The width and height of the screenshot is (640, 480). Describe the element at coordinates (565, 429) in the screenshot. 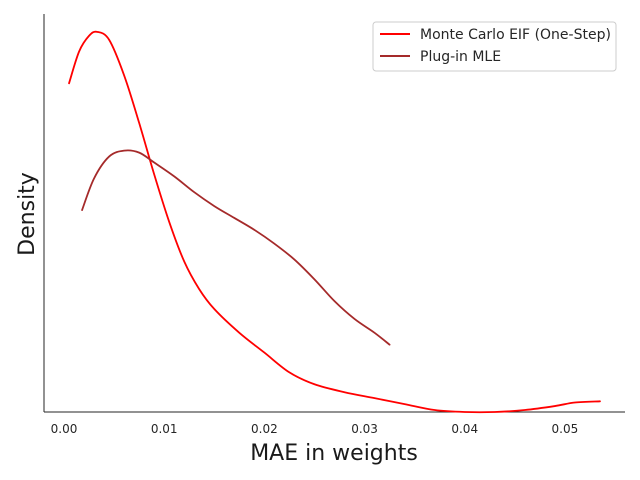

I see `x-tick-label: 0.05` at that location.